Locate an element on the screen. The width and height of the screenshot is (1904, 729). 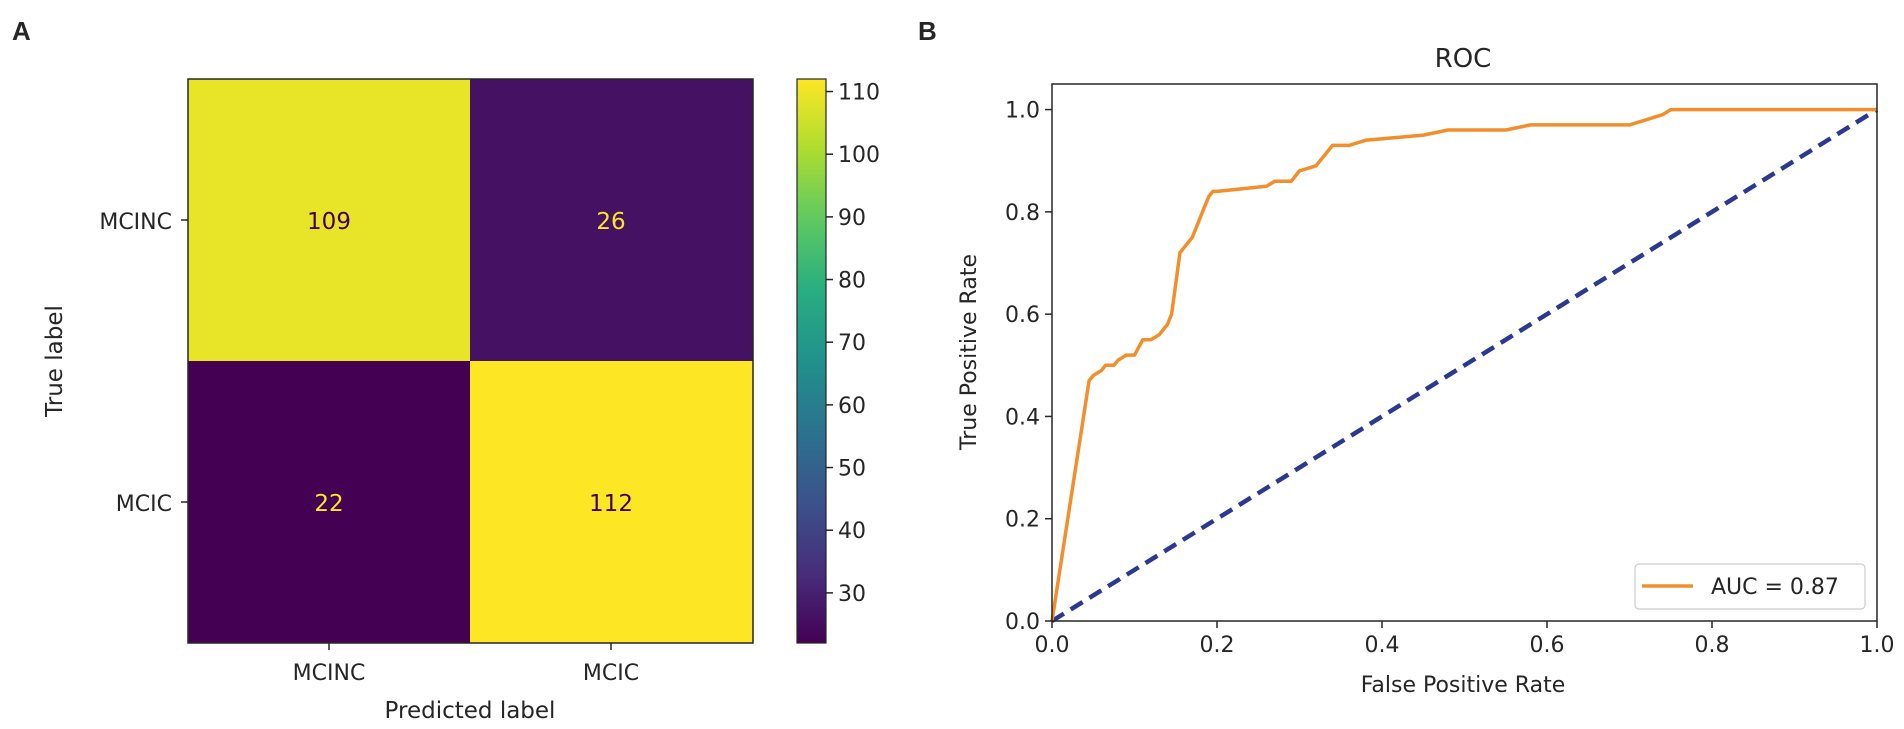
colorbar-tick-label: 30 is located at coordinates (852, 594).